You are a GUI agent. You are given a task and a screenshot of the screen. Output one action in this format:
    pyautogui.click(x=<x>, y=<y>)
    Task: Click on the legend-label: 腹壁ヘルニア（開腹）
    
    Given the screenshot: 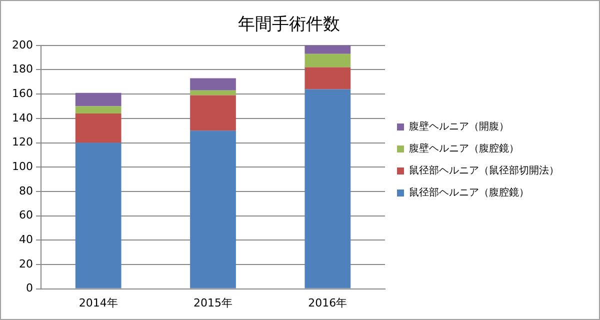 What is the action you would take?
    pyautogui.click(x=459, y=126)
    